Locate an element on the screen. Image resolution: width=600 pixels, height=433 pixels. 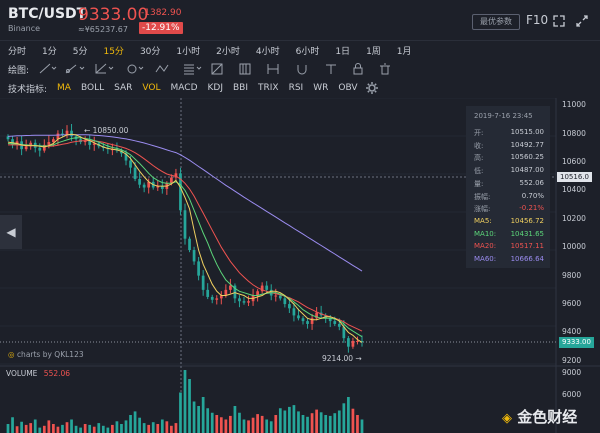
circle-tool-icon is located at coordinates (135, 69).